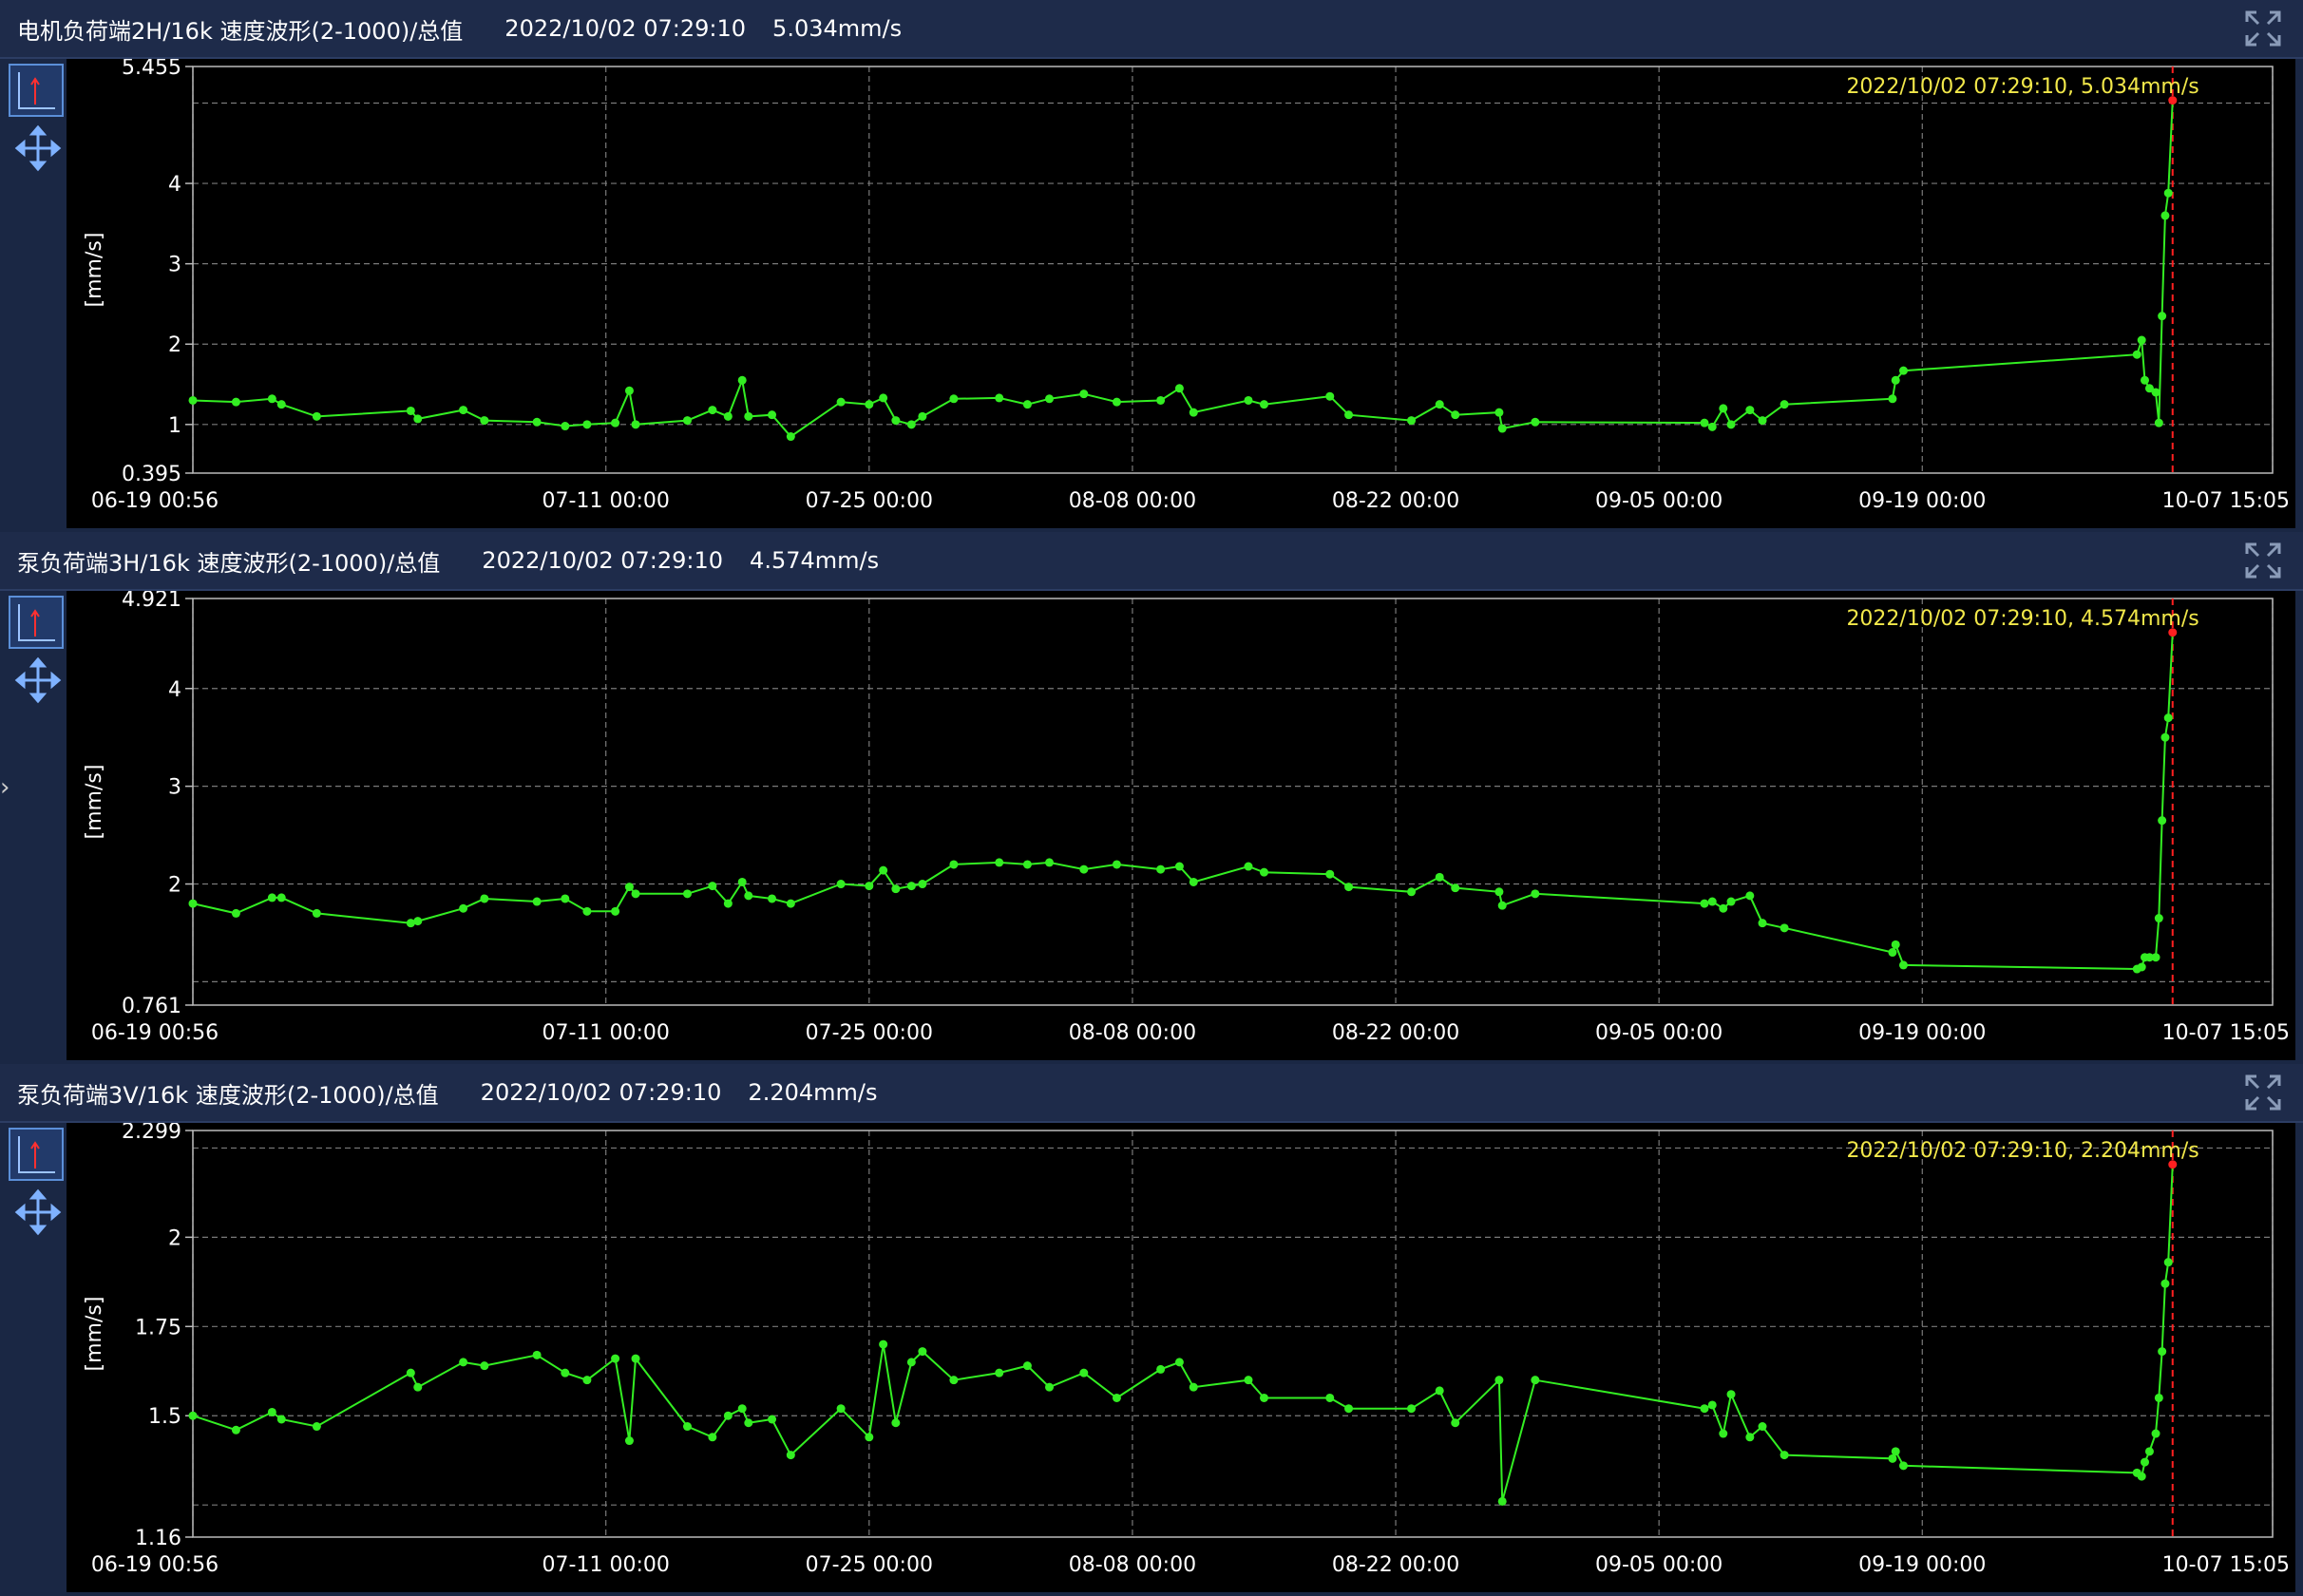 This screenshot has width=2303, height=1596. I want to click on x-tick-label: 08-22 00:00, so click(1395, 501).